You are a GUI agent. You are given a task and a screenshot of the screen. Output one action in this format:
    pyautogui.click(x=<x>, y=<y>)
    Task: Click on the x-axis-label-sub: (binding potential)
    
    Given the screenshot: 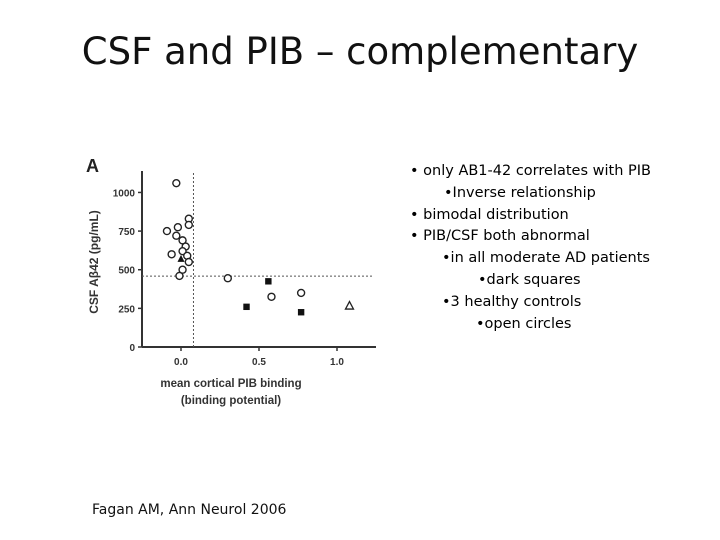 What is the action you would take?
    pyautogui.click(x=231, y=401)
    